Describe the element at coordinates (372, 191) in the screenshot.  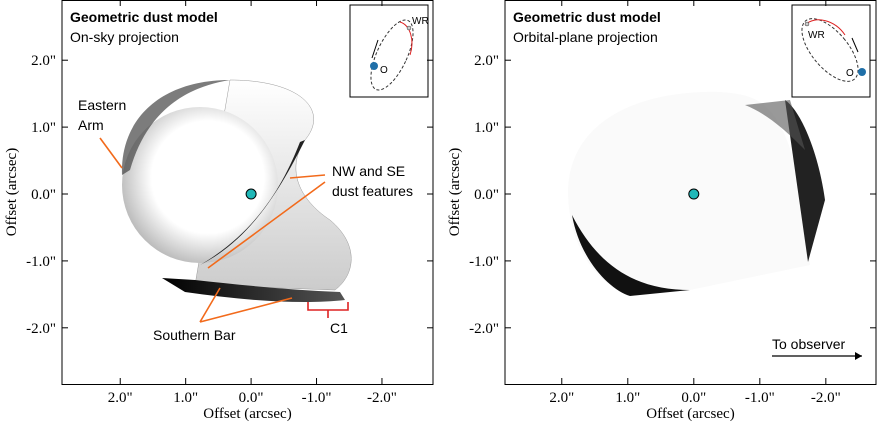
I see `annotation: dust features` at that location.